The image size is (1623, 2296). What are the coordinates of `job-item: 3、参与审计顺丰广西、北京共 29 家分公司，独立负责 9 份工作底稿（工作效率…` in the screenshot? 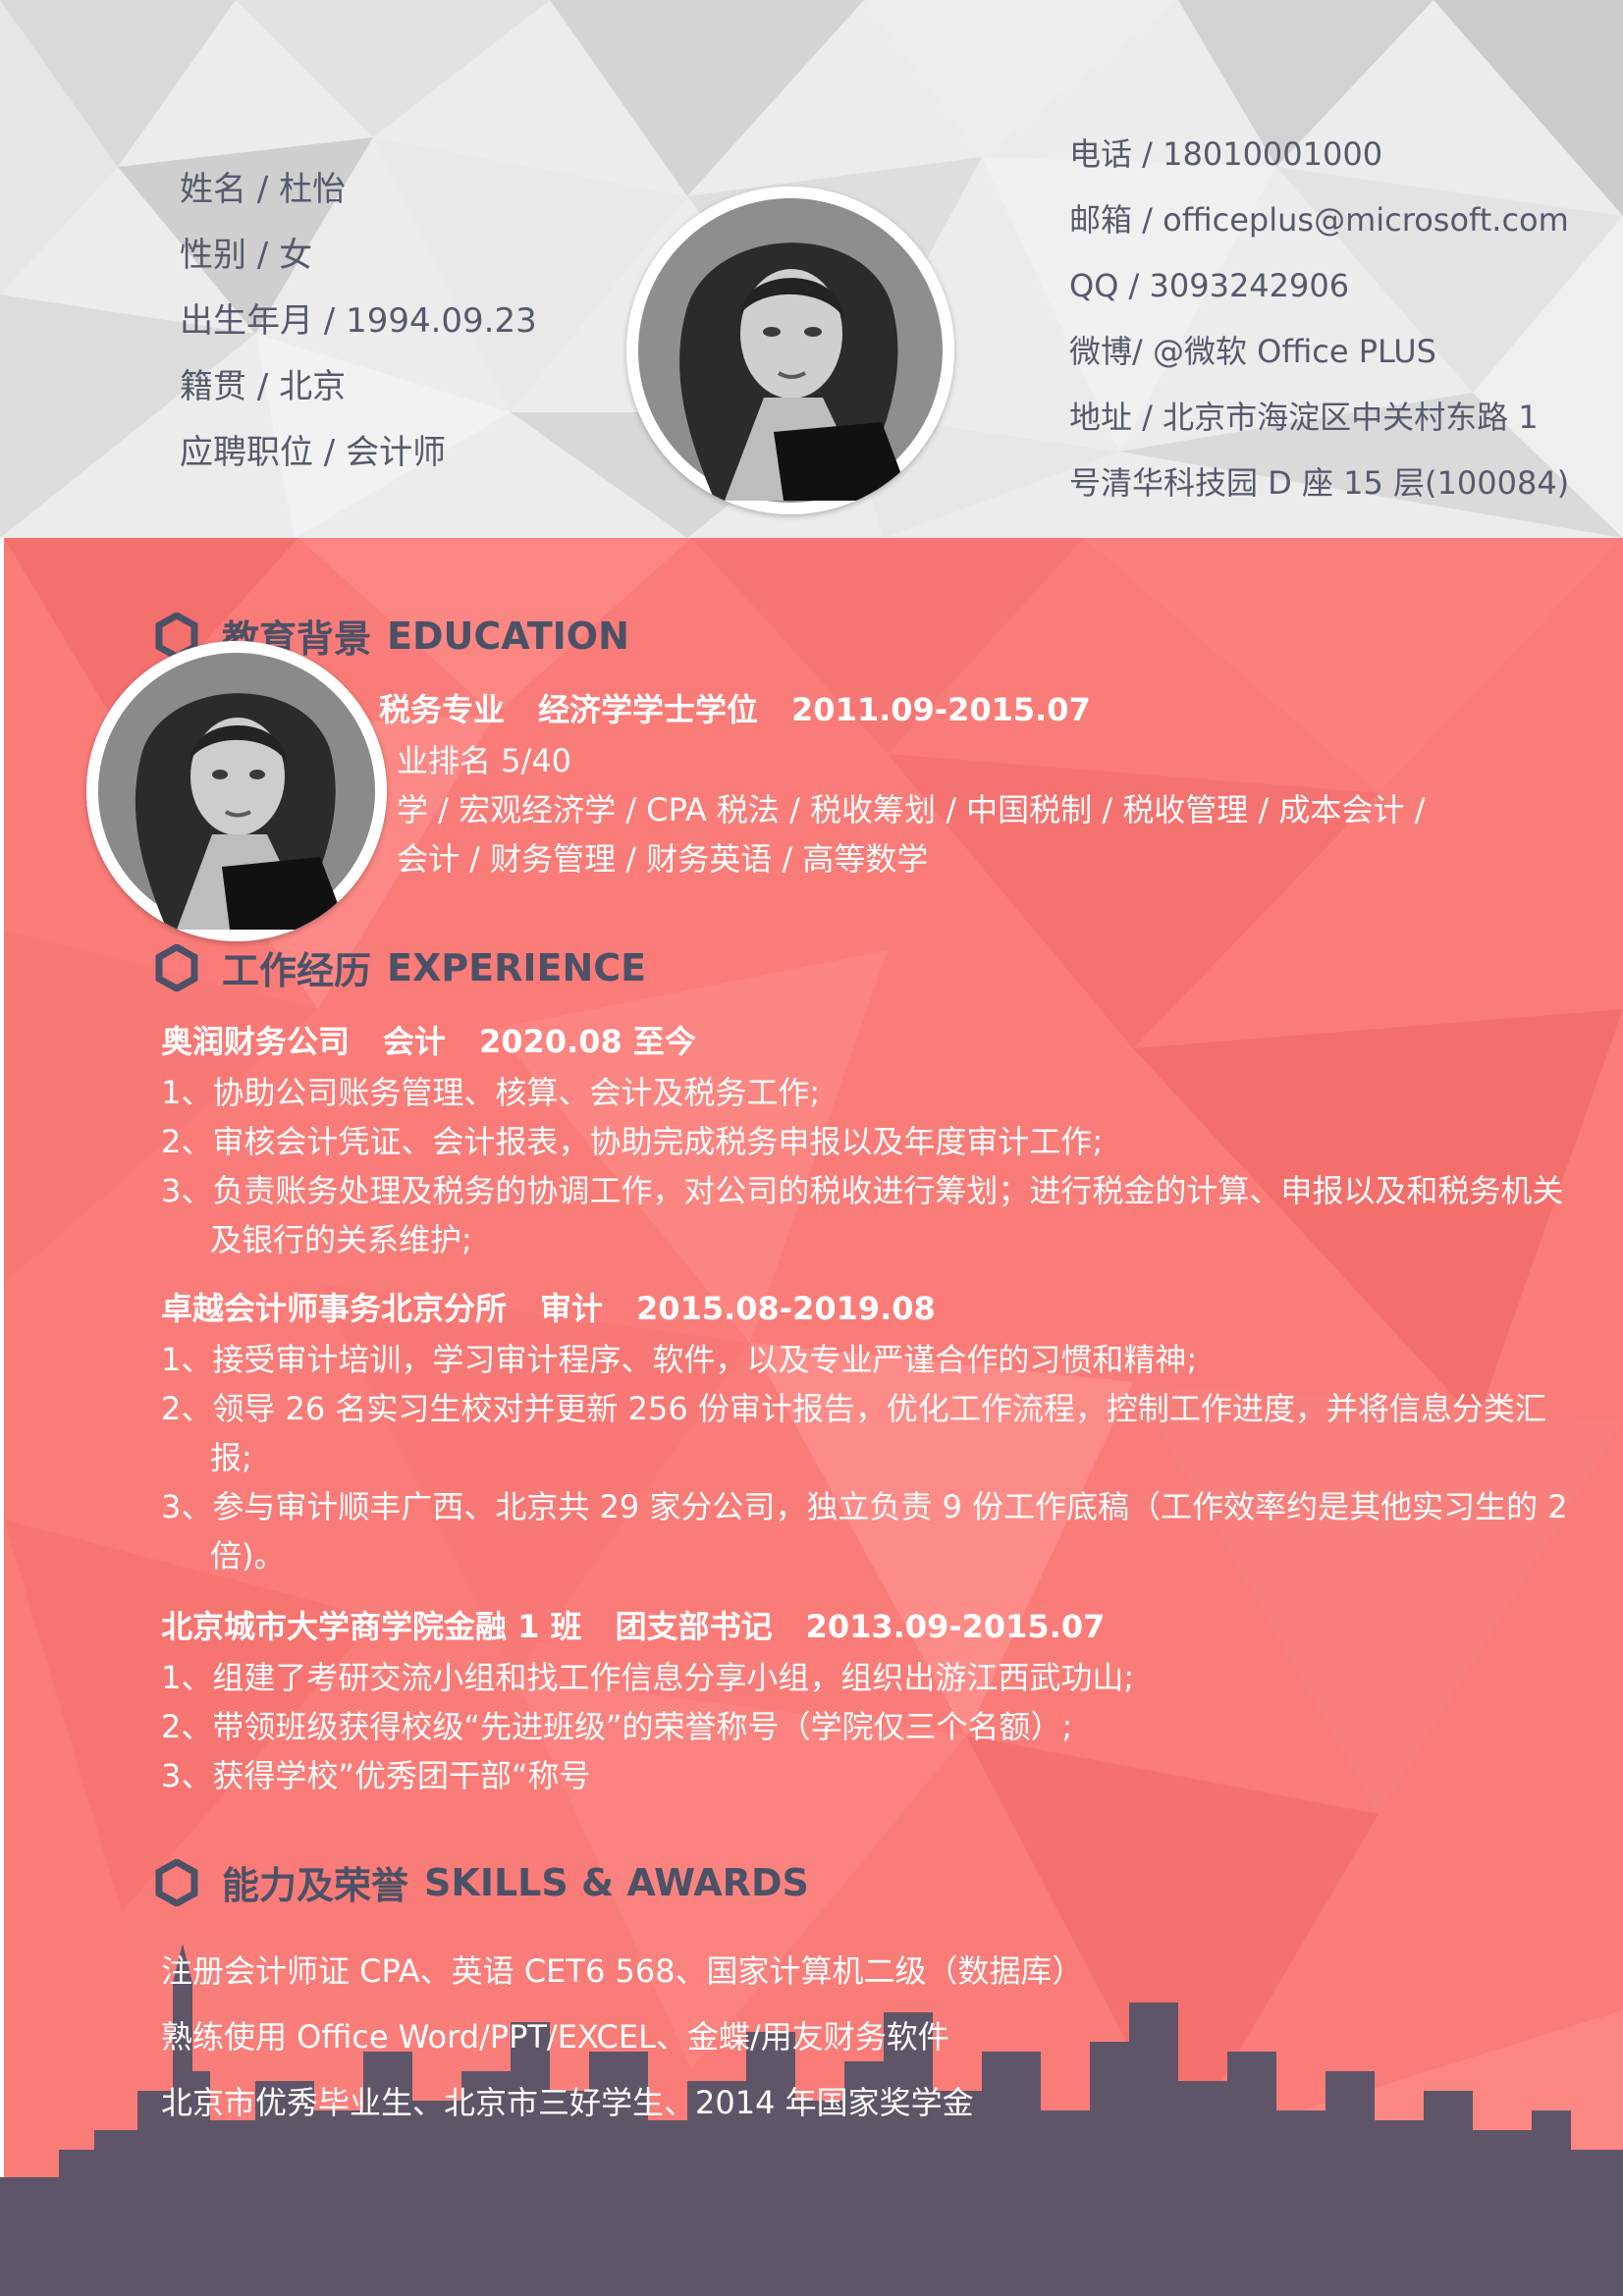 It's located at (864, 1506).